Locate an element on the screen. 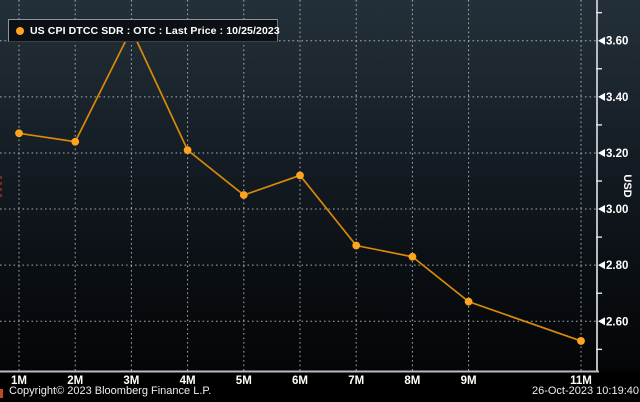 The height and width of the screenshot is (402, 640). y-axis-unit-label: USD is located at coordinates (627, 186).